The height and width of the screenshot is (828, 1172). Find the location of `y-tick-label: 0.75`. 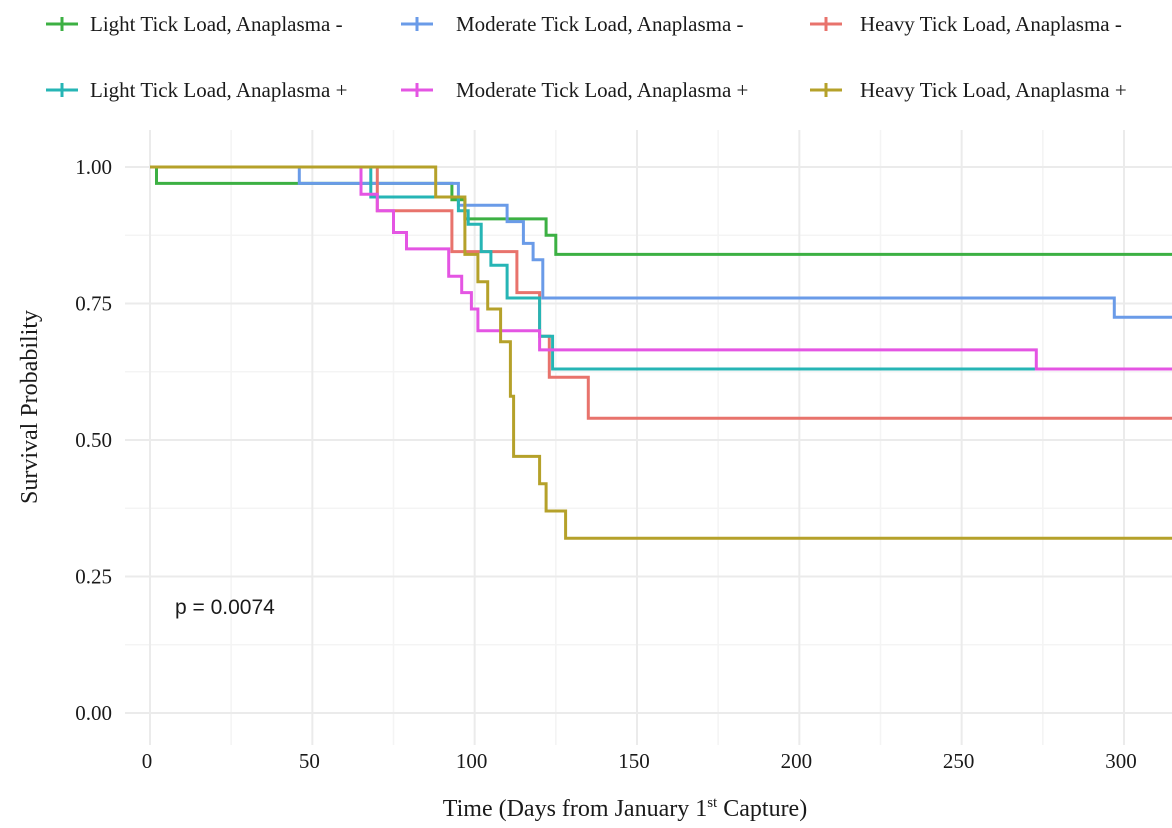

y-tick-label: 0.75 is located at coordinates (93, 304).